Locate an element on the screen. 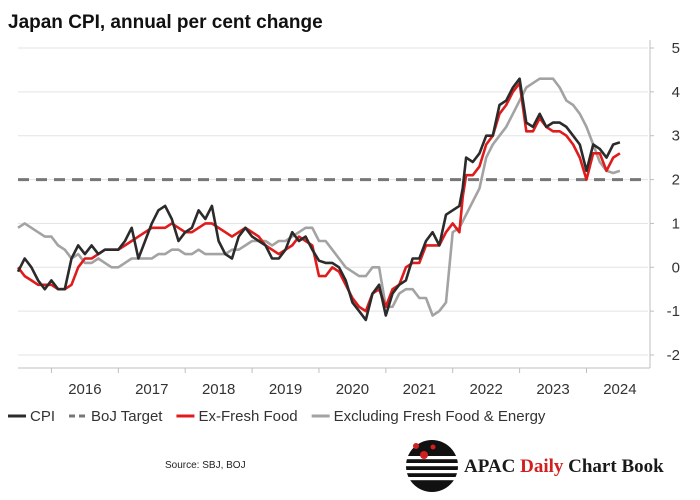  y-tick-label: 2 is located at coordinates (676, 180).